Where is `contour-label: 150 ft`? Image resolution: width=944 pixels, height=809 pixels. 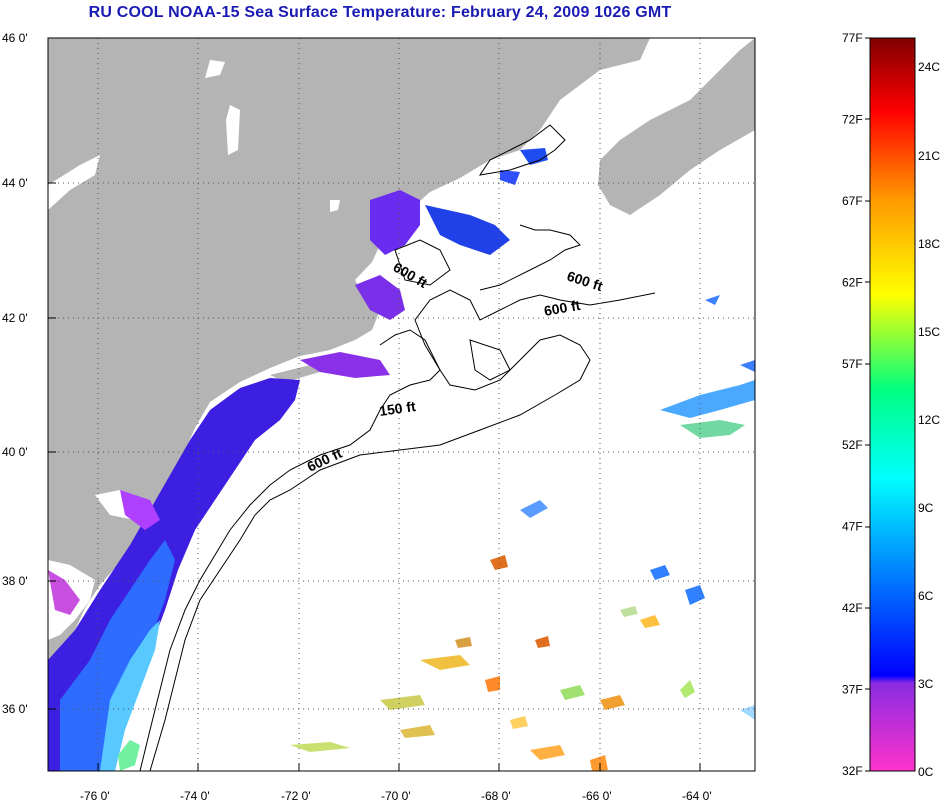
contour-label: 150 ft is located at coordinates (397, 408).